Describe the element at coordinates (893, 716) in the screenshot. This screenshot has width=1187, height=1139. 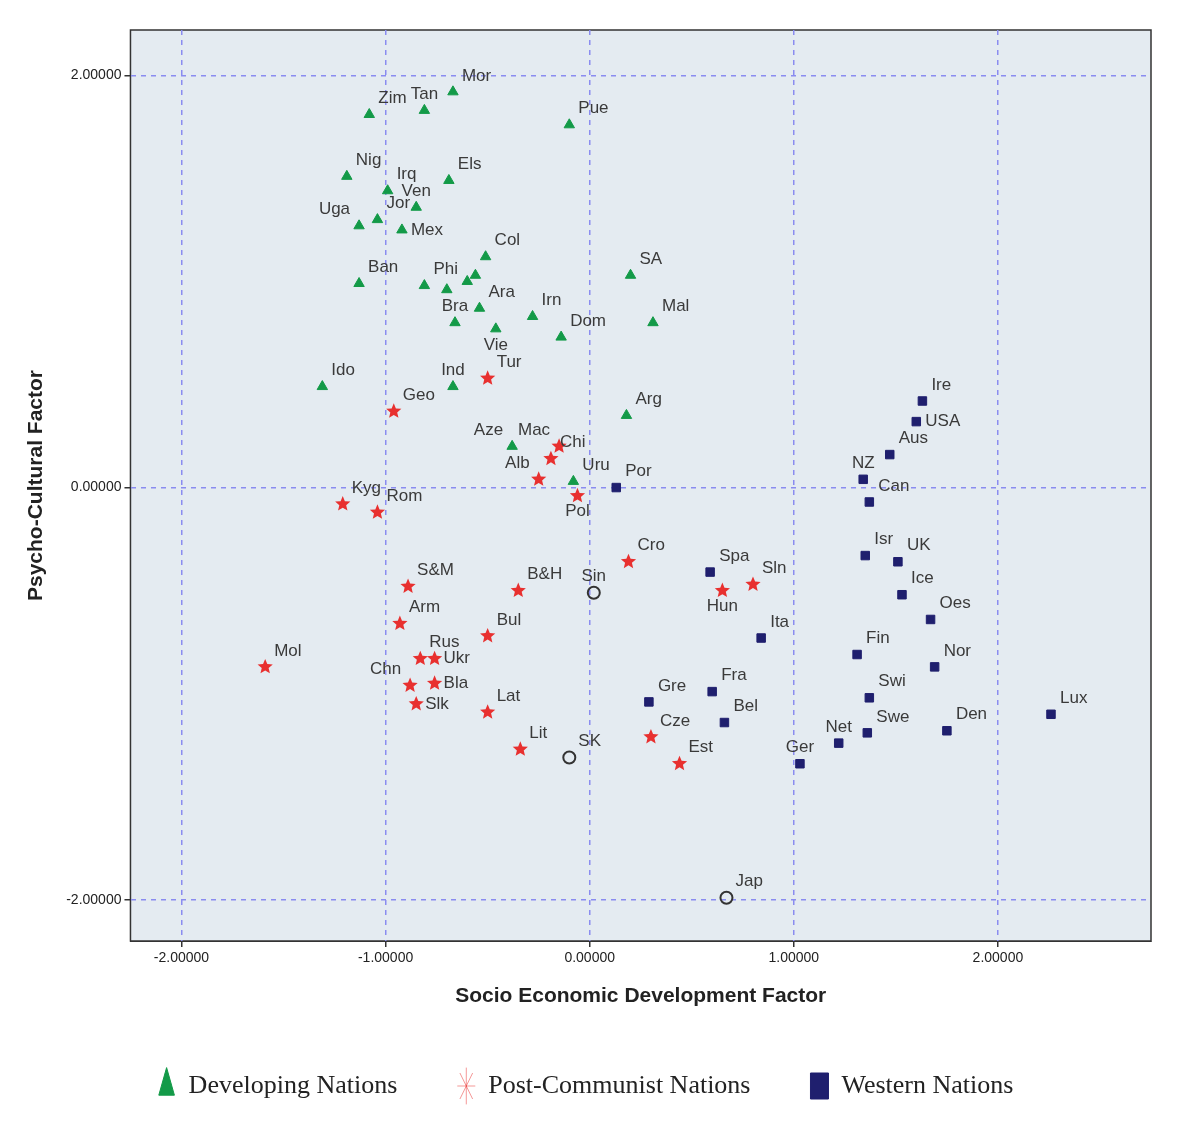
I see `annotation: Swe` at that location.